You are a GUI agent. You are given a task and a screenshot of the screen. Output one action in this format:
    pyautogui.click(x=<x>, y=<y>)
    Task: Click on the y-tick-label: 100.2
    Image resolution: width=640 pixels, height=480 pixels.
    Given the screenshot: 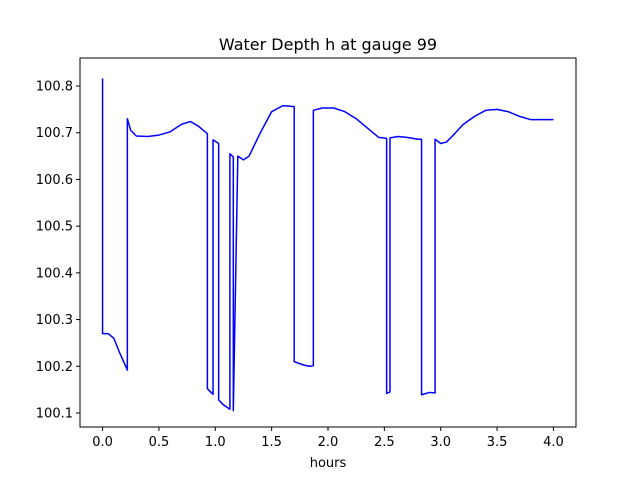 What is the action you would take?
    pyautogui.click(x=54, y=367)
    